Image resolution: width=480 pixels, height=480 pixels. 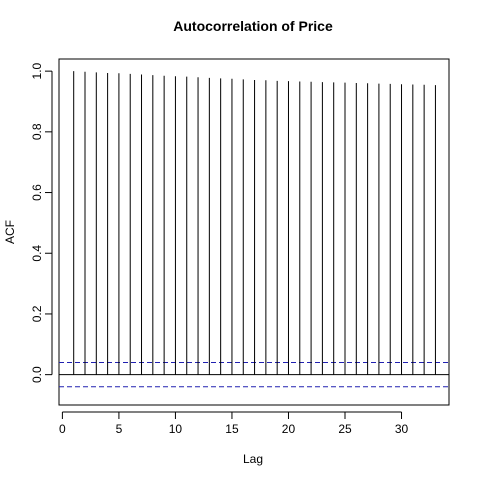 I want to click on x-tick-label: 20, so click(x=289, y=429).